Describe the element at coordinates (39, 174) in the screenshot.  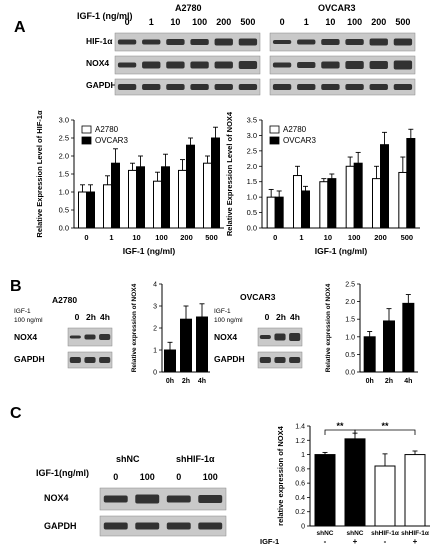
I see `y-axis-label: Relative Expression Level of HIF-1α` at that location.